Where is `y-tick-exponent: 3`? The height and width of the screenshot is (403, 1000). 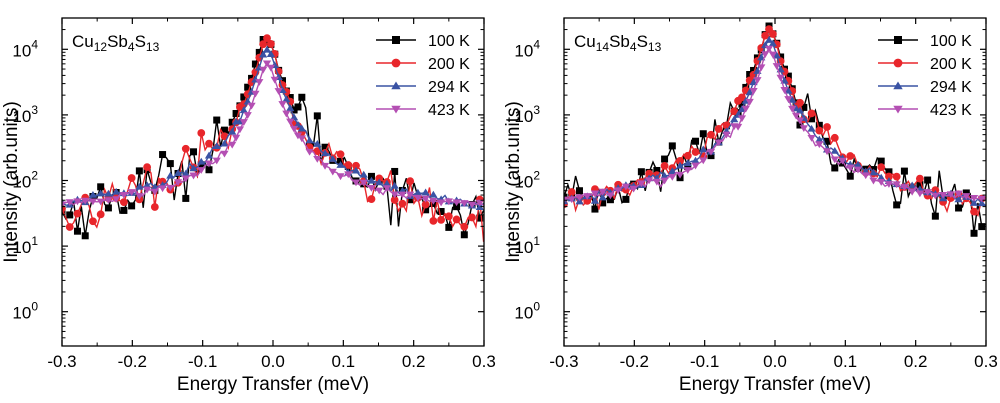 y-tick-exponent: 3 is located at coordinates (34, 110).